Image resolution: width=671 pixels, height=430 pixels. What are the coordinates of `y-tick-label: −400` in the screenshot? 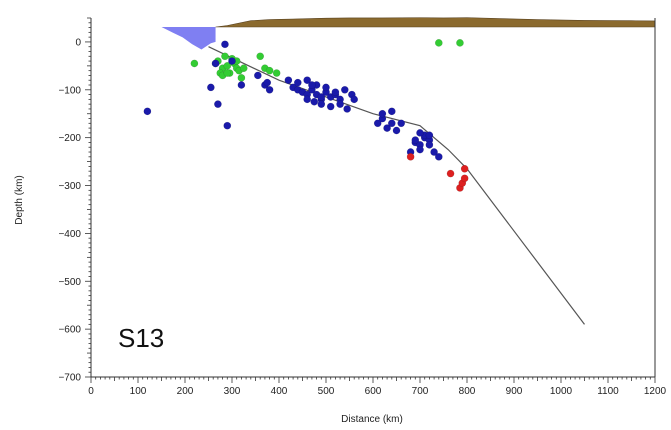 It's located at (69, 234).